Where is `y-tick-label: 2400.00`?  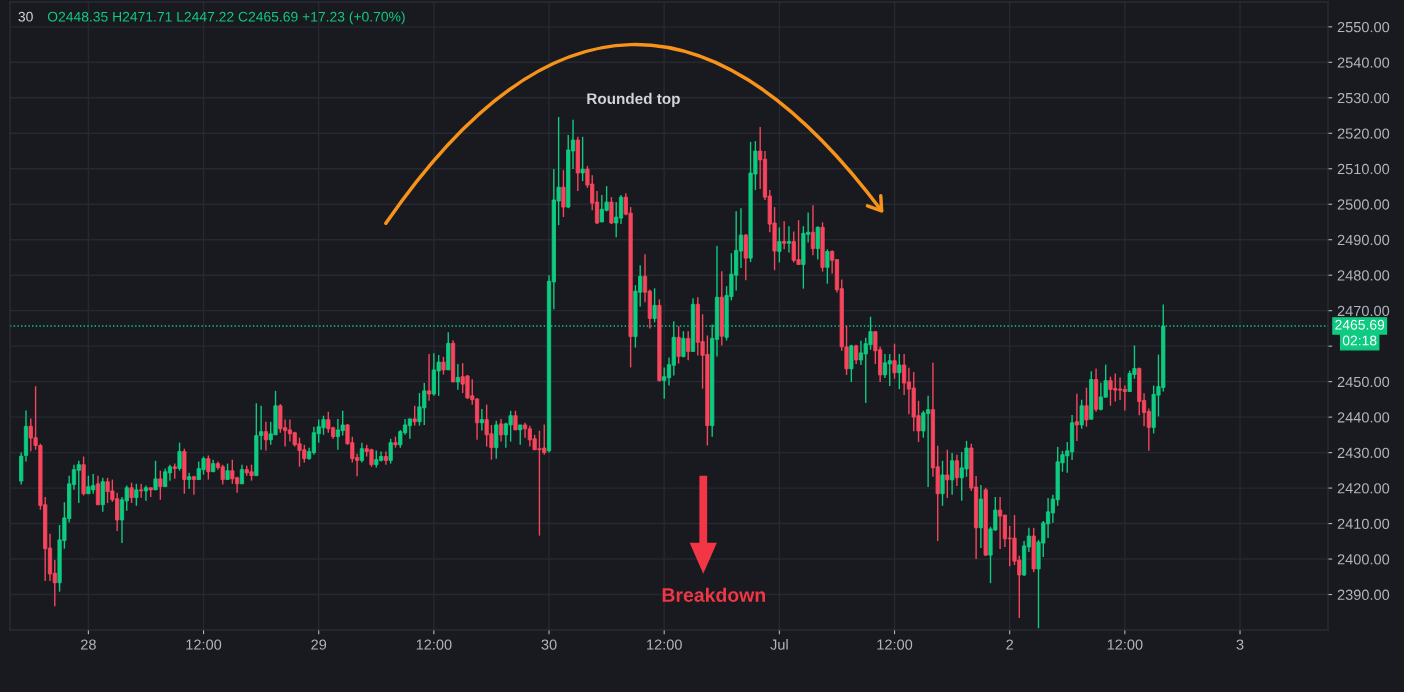 y-tick-label: 2400.00 is located at coordinates (1363, 559).